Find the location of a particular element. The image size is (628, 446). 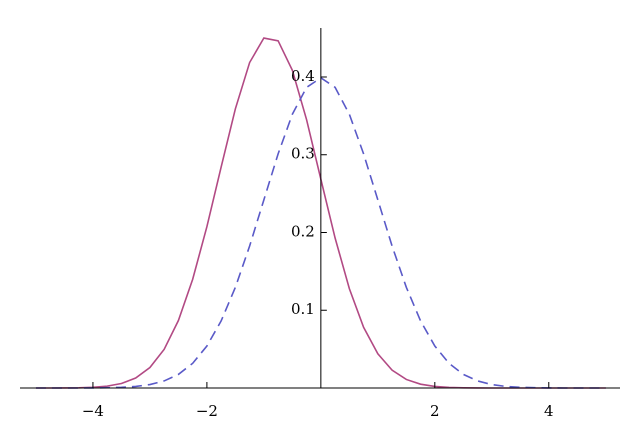

x-tick-label: −2 is located at coordinates (207, 411).